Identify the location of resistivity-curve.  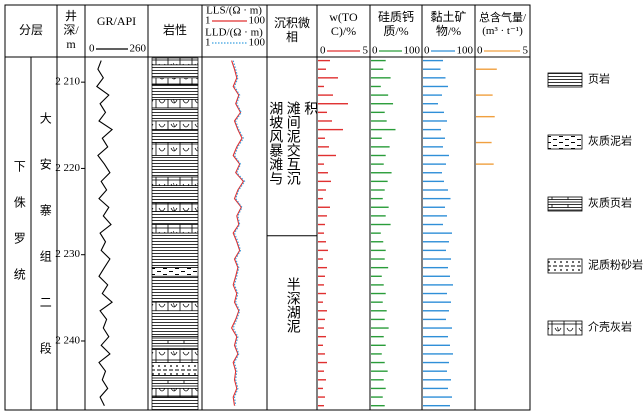
(237, 233).